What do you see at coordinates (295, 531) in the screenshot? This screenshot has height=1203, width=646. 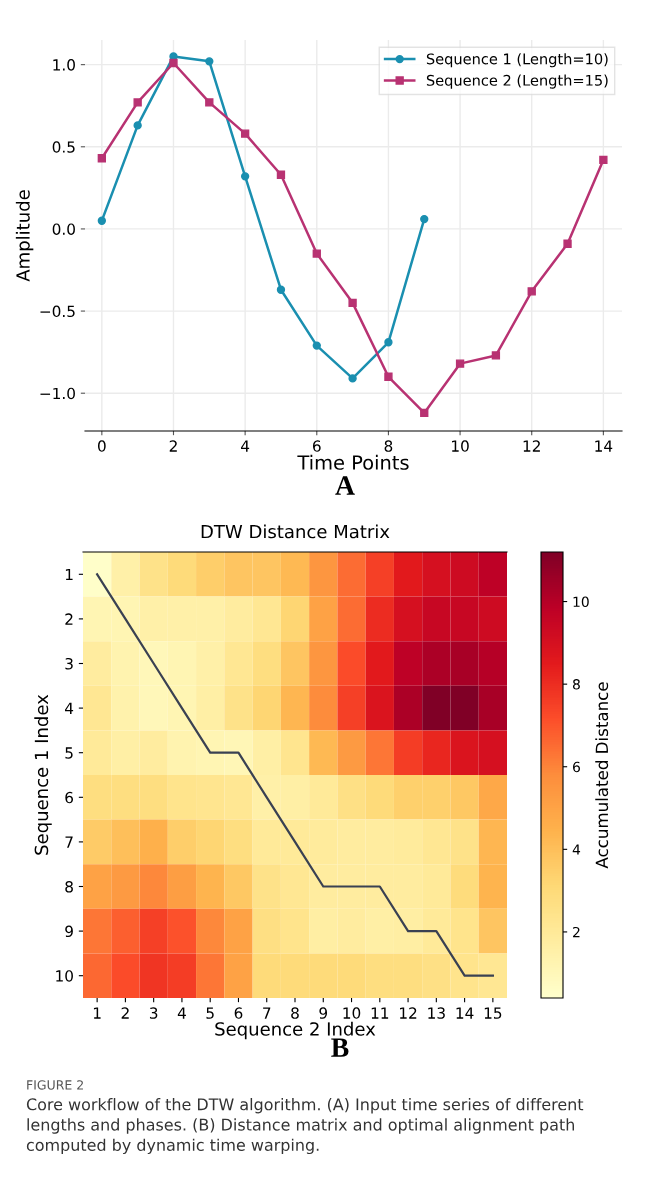 I see `chart-title: DTW Distance Matrix` at bounding box center [295, 531].